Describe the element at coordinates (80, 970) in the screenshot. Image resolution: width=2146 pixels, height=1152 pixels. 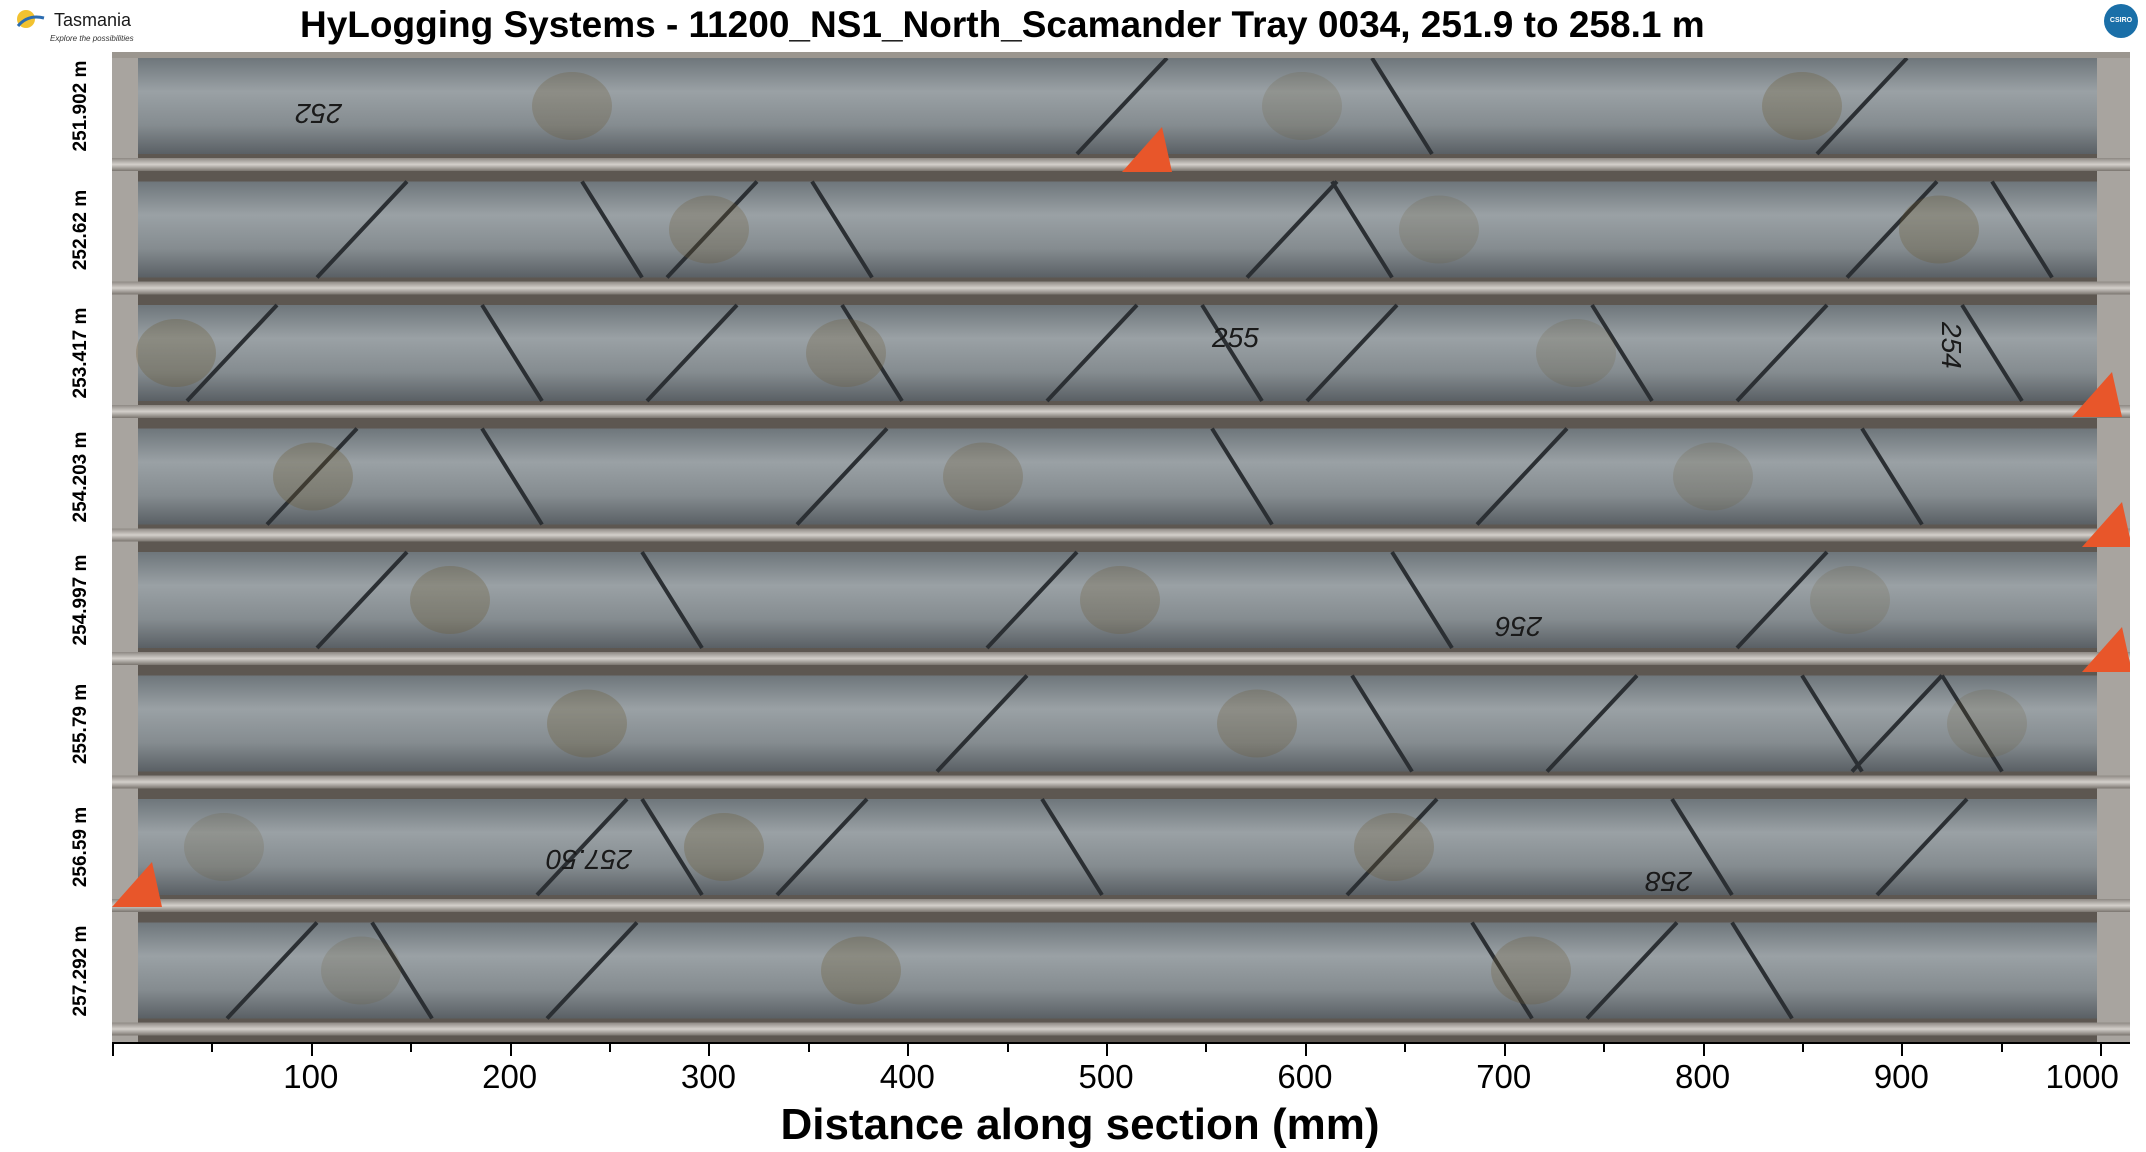
I see `depth-label: 257.292 m` at that location.